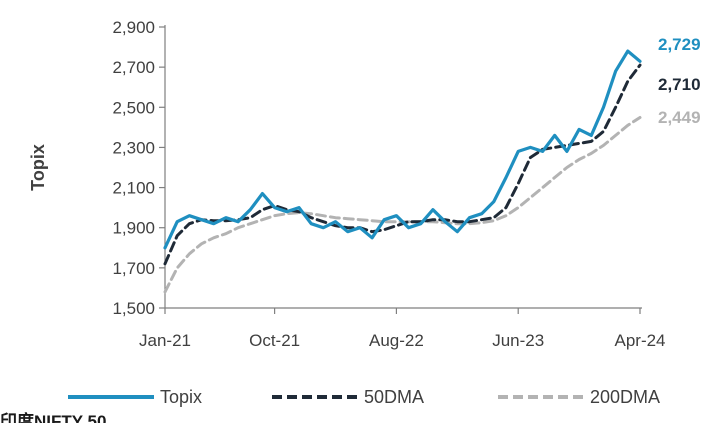 The width and height of the screenshot is (725, 423). Describe the element at coordinates (625, 397) in the screenshot. I see `legend-label-200dma: 200DMA` at that location.